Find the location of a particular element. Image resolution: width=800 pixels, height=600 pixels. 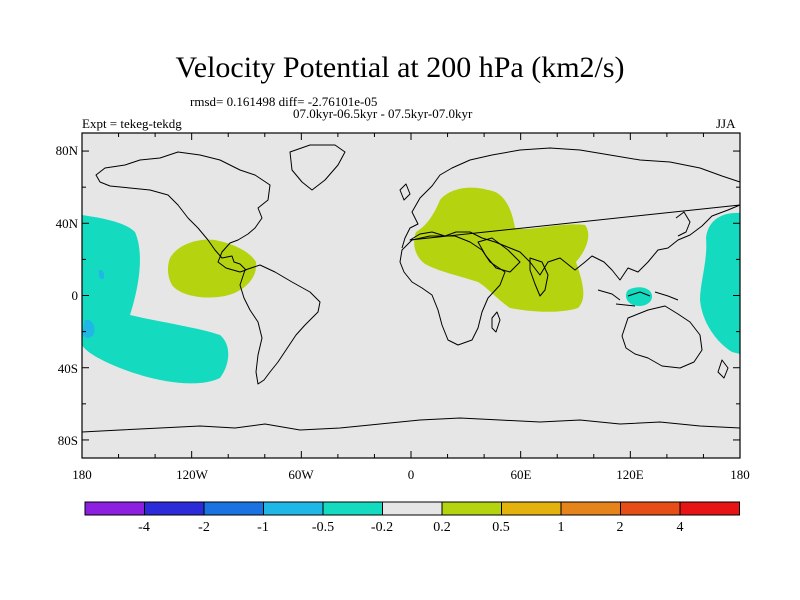

new-zealand-coast is located at coordinates (723, 369).